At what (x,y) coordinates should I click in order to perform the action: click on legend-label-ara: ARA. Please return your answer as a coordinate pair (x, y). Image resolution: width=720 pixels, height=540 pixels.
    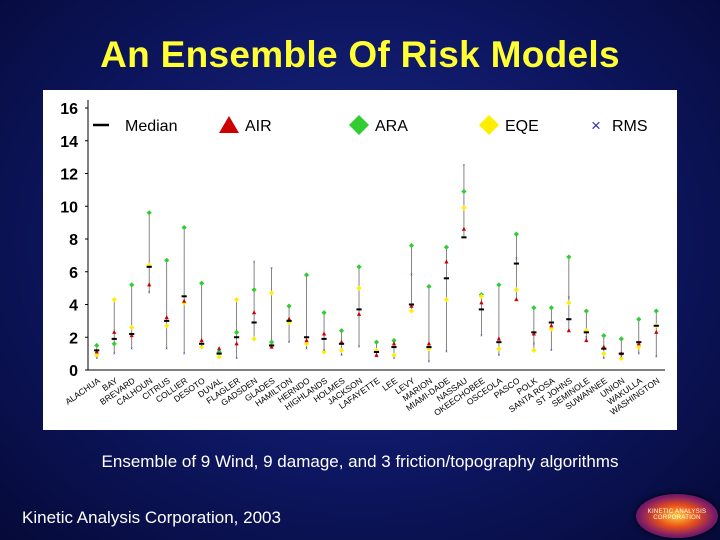
    Looking at the image, I should click on (391, 126).